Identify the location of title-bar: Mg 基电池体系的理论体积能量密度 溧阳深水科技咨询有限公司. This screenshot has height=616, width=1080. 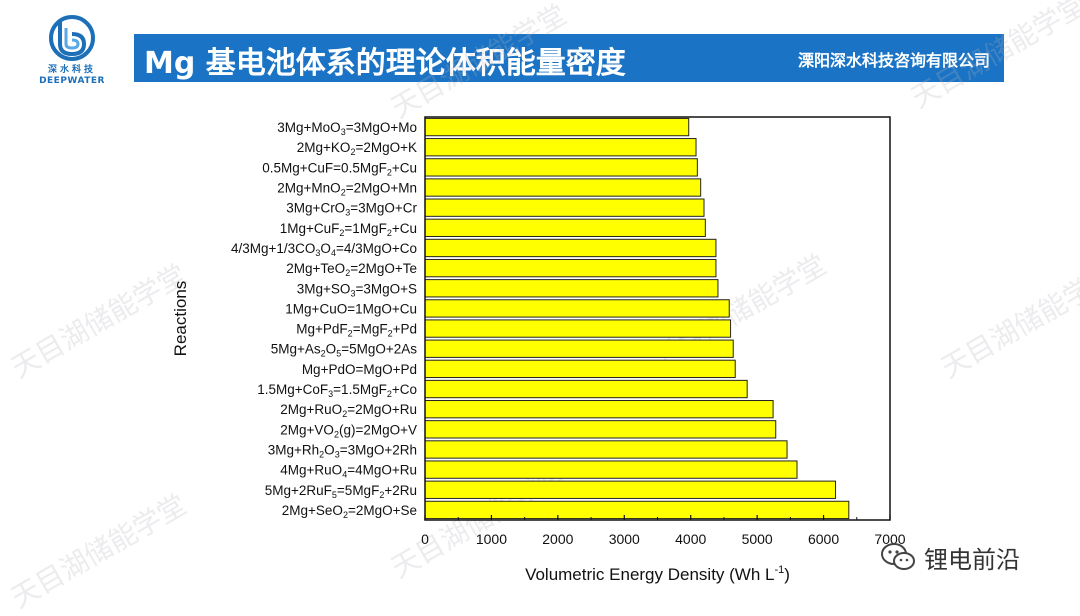
(569, 58).